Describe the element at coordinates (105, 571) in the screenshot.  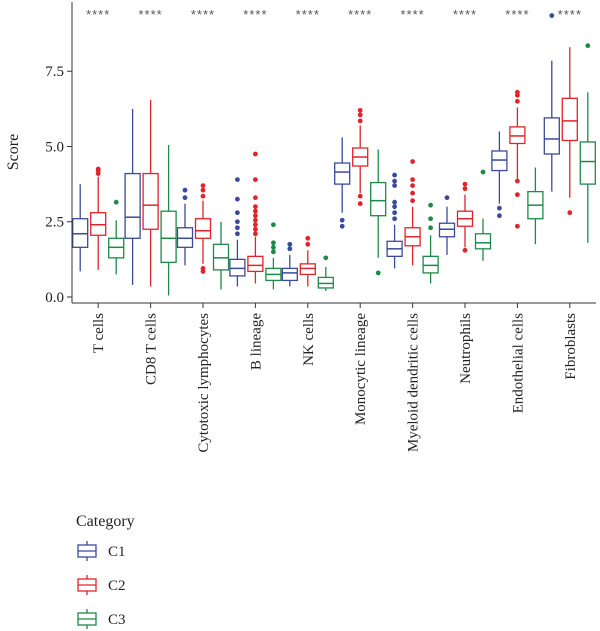
I see `legend: Category C1 C2 C3` at that location.